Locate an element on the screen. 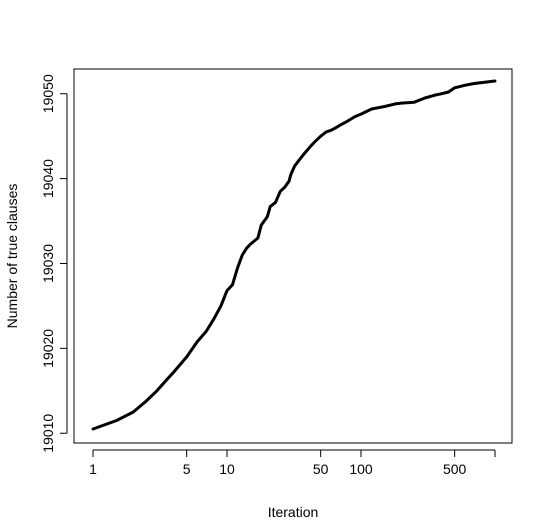  y-axis: 19010 19020 19030 19040 19050 is located at coordinates (54, 263).